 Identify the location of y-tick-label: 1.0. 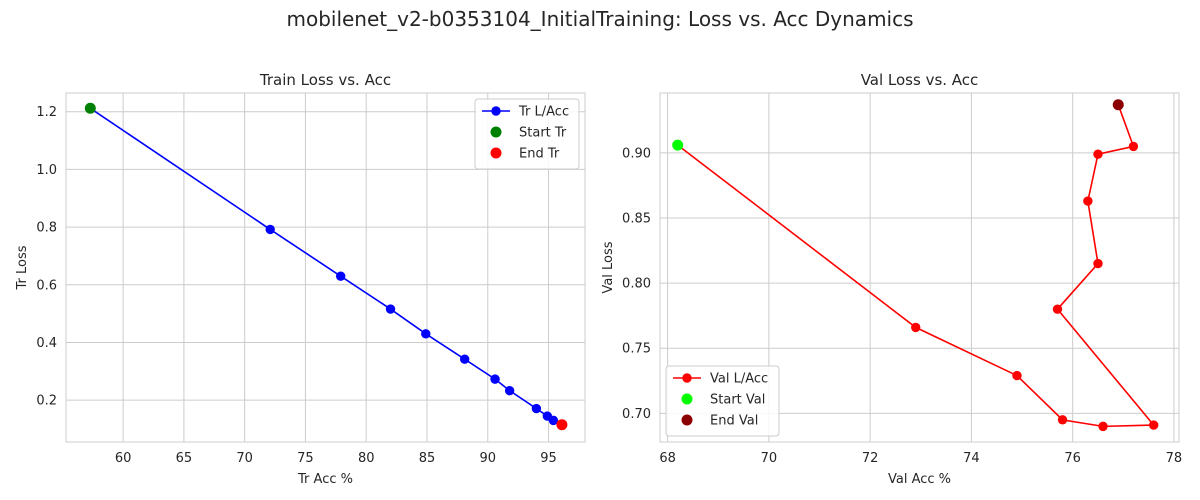
(46, 170).